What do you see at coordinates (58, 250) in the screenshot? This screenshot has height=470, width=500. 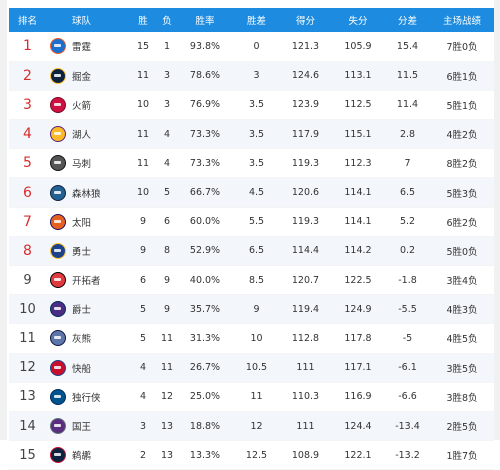 I see `warriors-logo-icon` at bounding box center [58, 250].